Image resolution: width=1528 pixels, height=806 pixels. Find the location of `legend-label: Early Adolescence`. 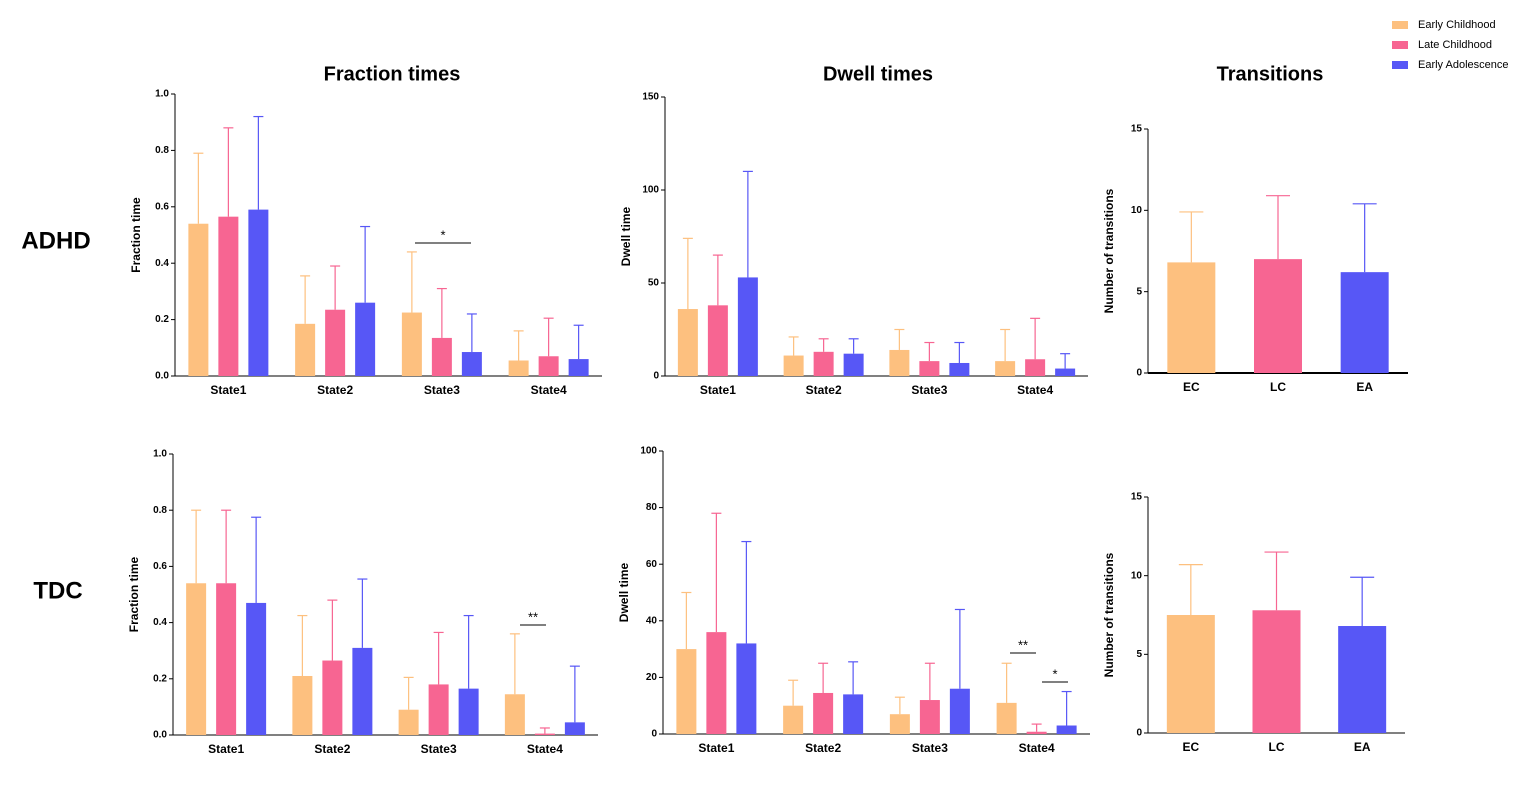

legend-label: Early Adolescence is located at coordinates (1463, 65).